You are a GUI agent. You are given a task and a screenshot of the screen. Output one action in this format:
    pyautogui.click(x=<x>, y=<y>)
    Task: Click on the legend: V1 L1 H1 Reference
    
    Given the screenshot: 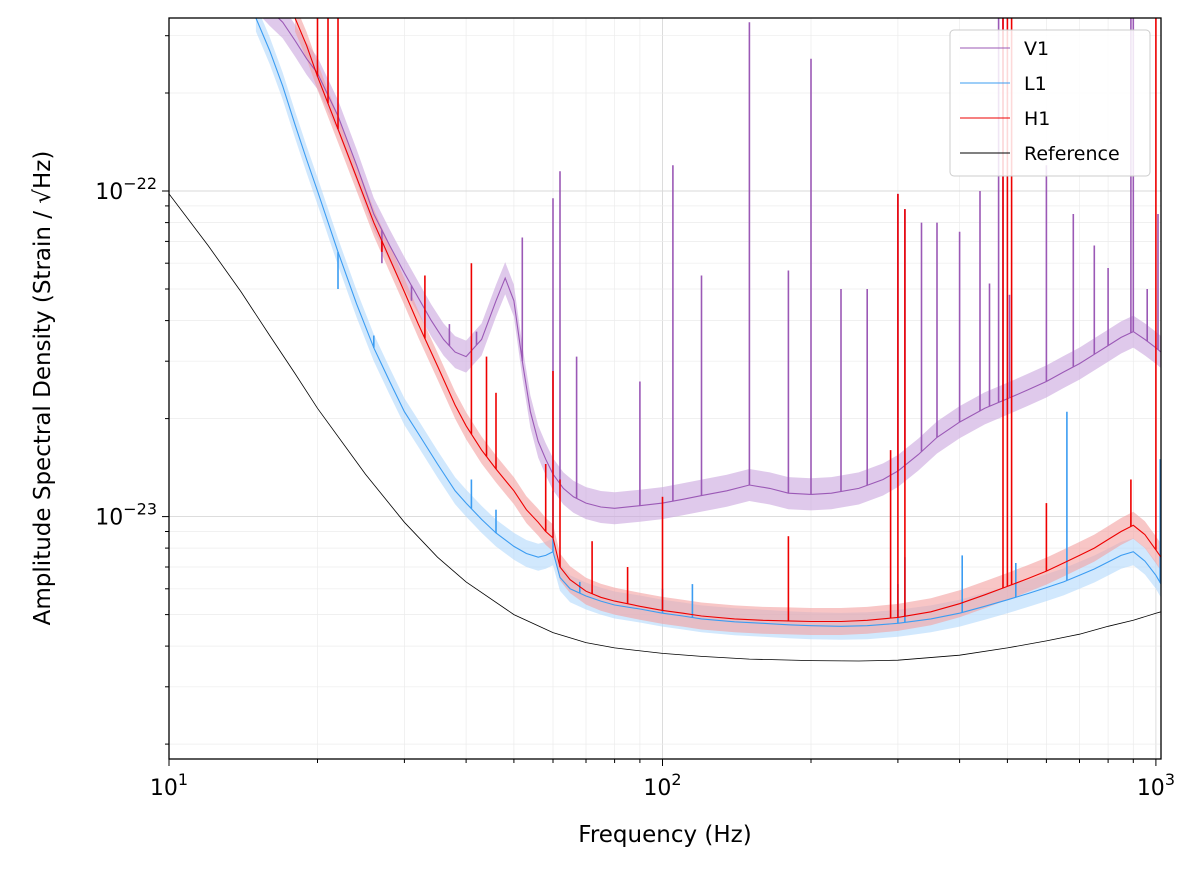 What is the action you would take?
    pyautogui.click(x=1050, y=103)
    